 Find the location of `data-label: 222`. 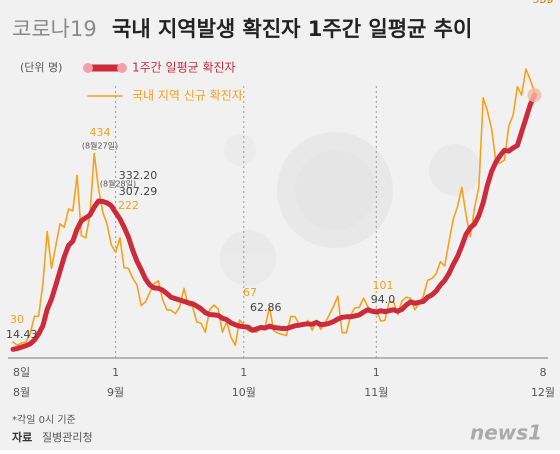

data-label: 222 is located at coordinates (128, 205).